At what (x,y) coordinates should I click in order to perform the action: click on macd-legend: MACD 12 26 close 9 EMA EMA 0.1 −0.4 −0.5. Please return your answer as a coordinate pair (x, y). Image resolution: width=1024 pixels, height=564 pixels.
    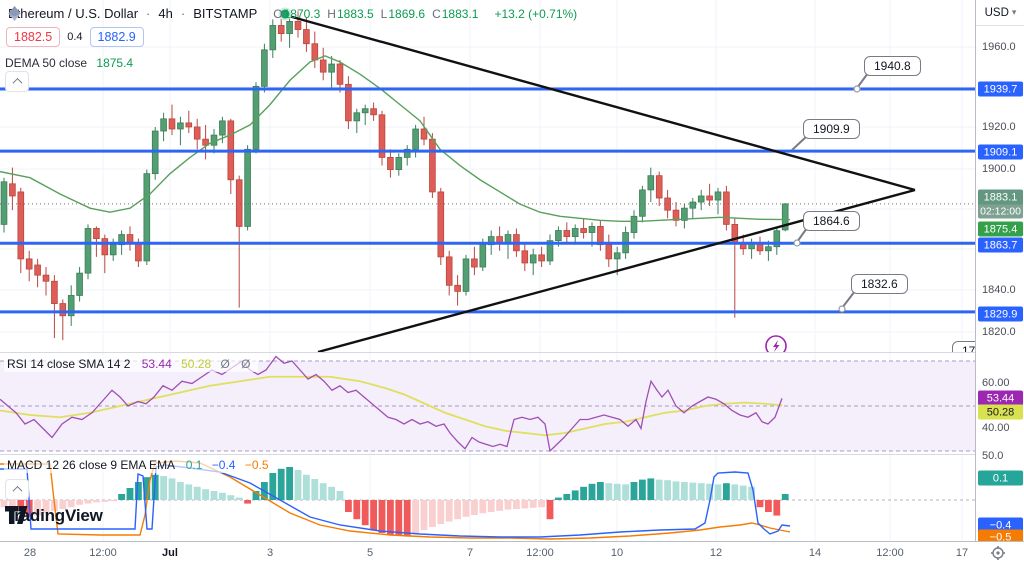
    Looking at the image, I should click on (138, 465).